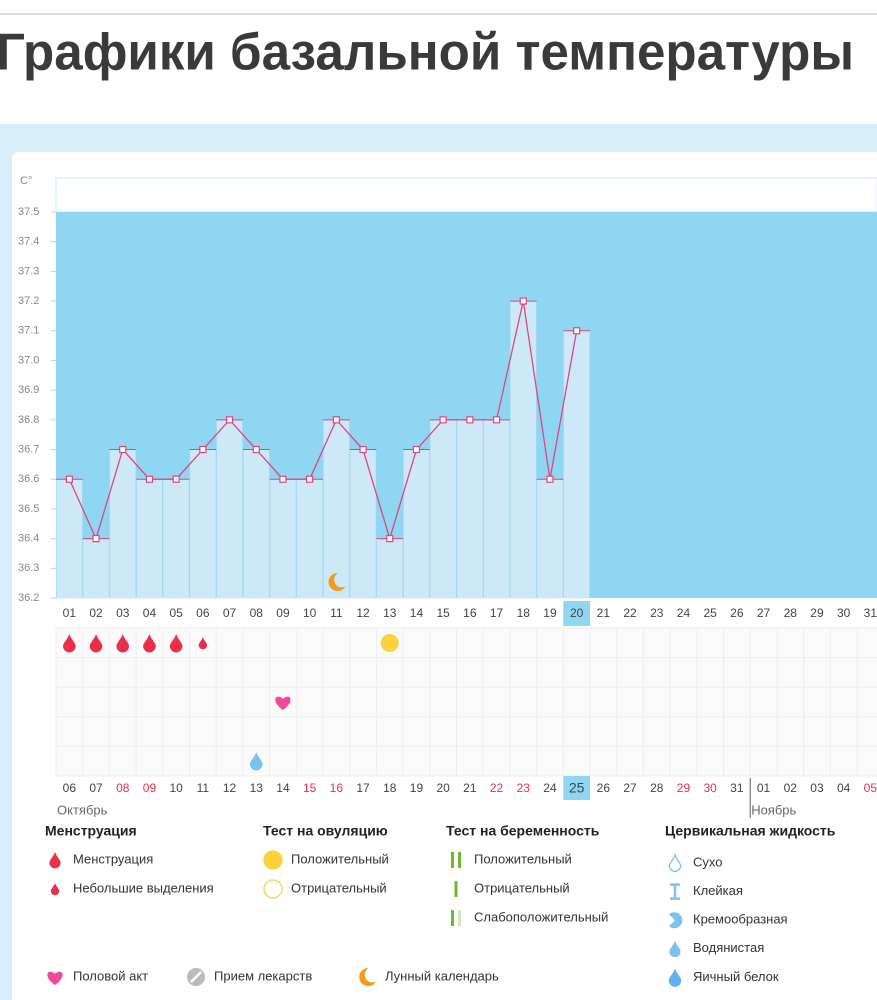 This screenshot has height=1000, width=877. Describe the element at coordinates (28, 509) in the screenshot. I see `y-tick-label: 36.5` at that location.